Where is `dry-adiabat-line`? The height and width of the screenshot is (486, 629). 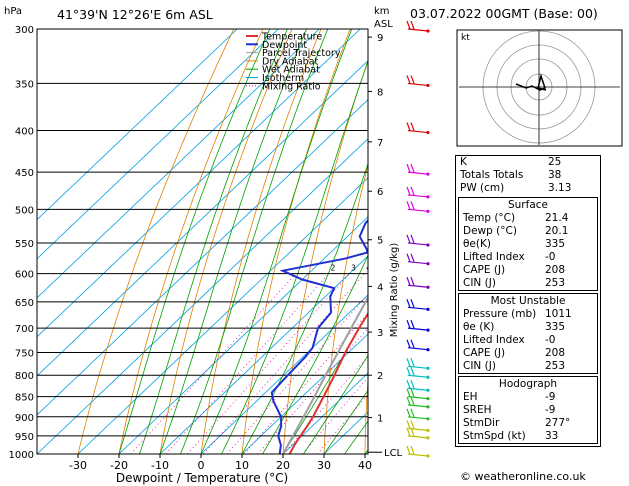 dry-adiabat-line is located at coordinates (345, 308).